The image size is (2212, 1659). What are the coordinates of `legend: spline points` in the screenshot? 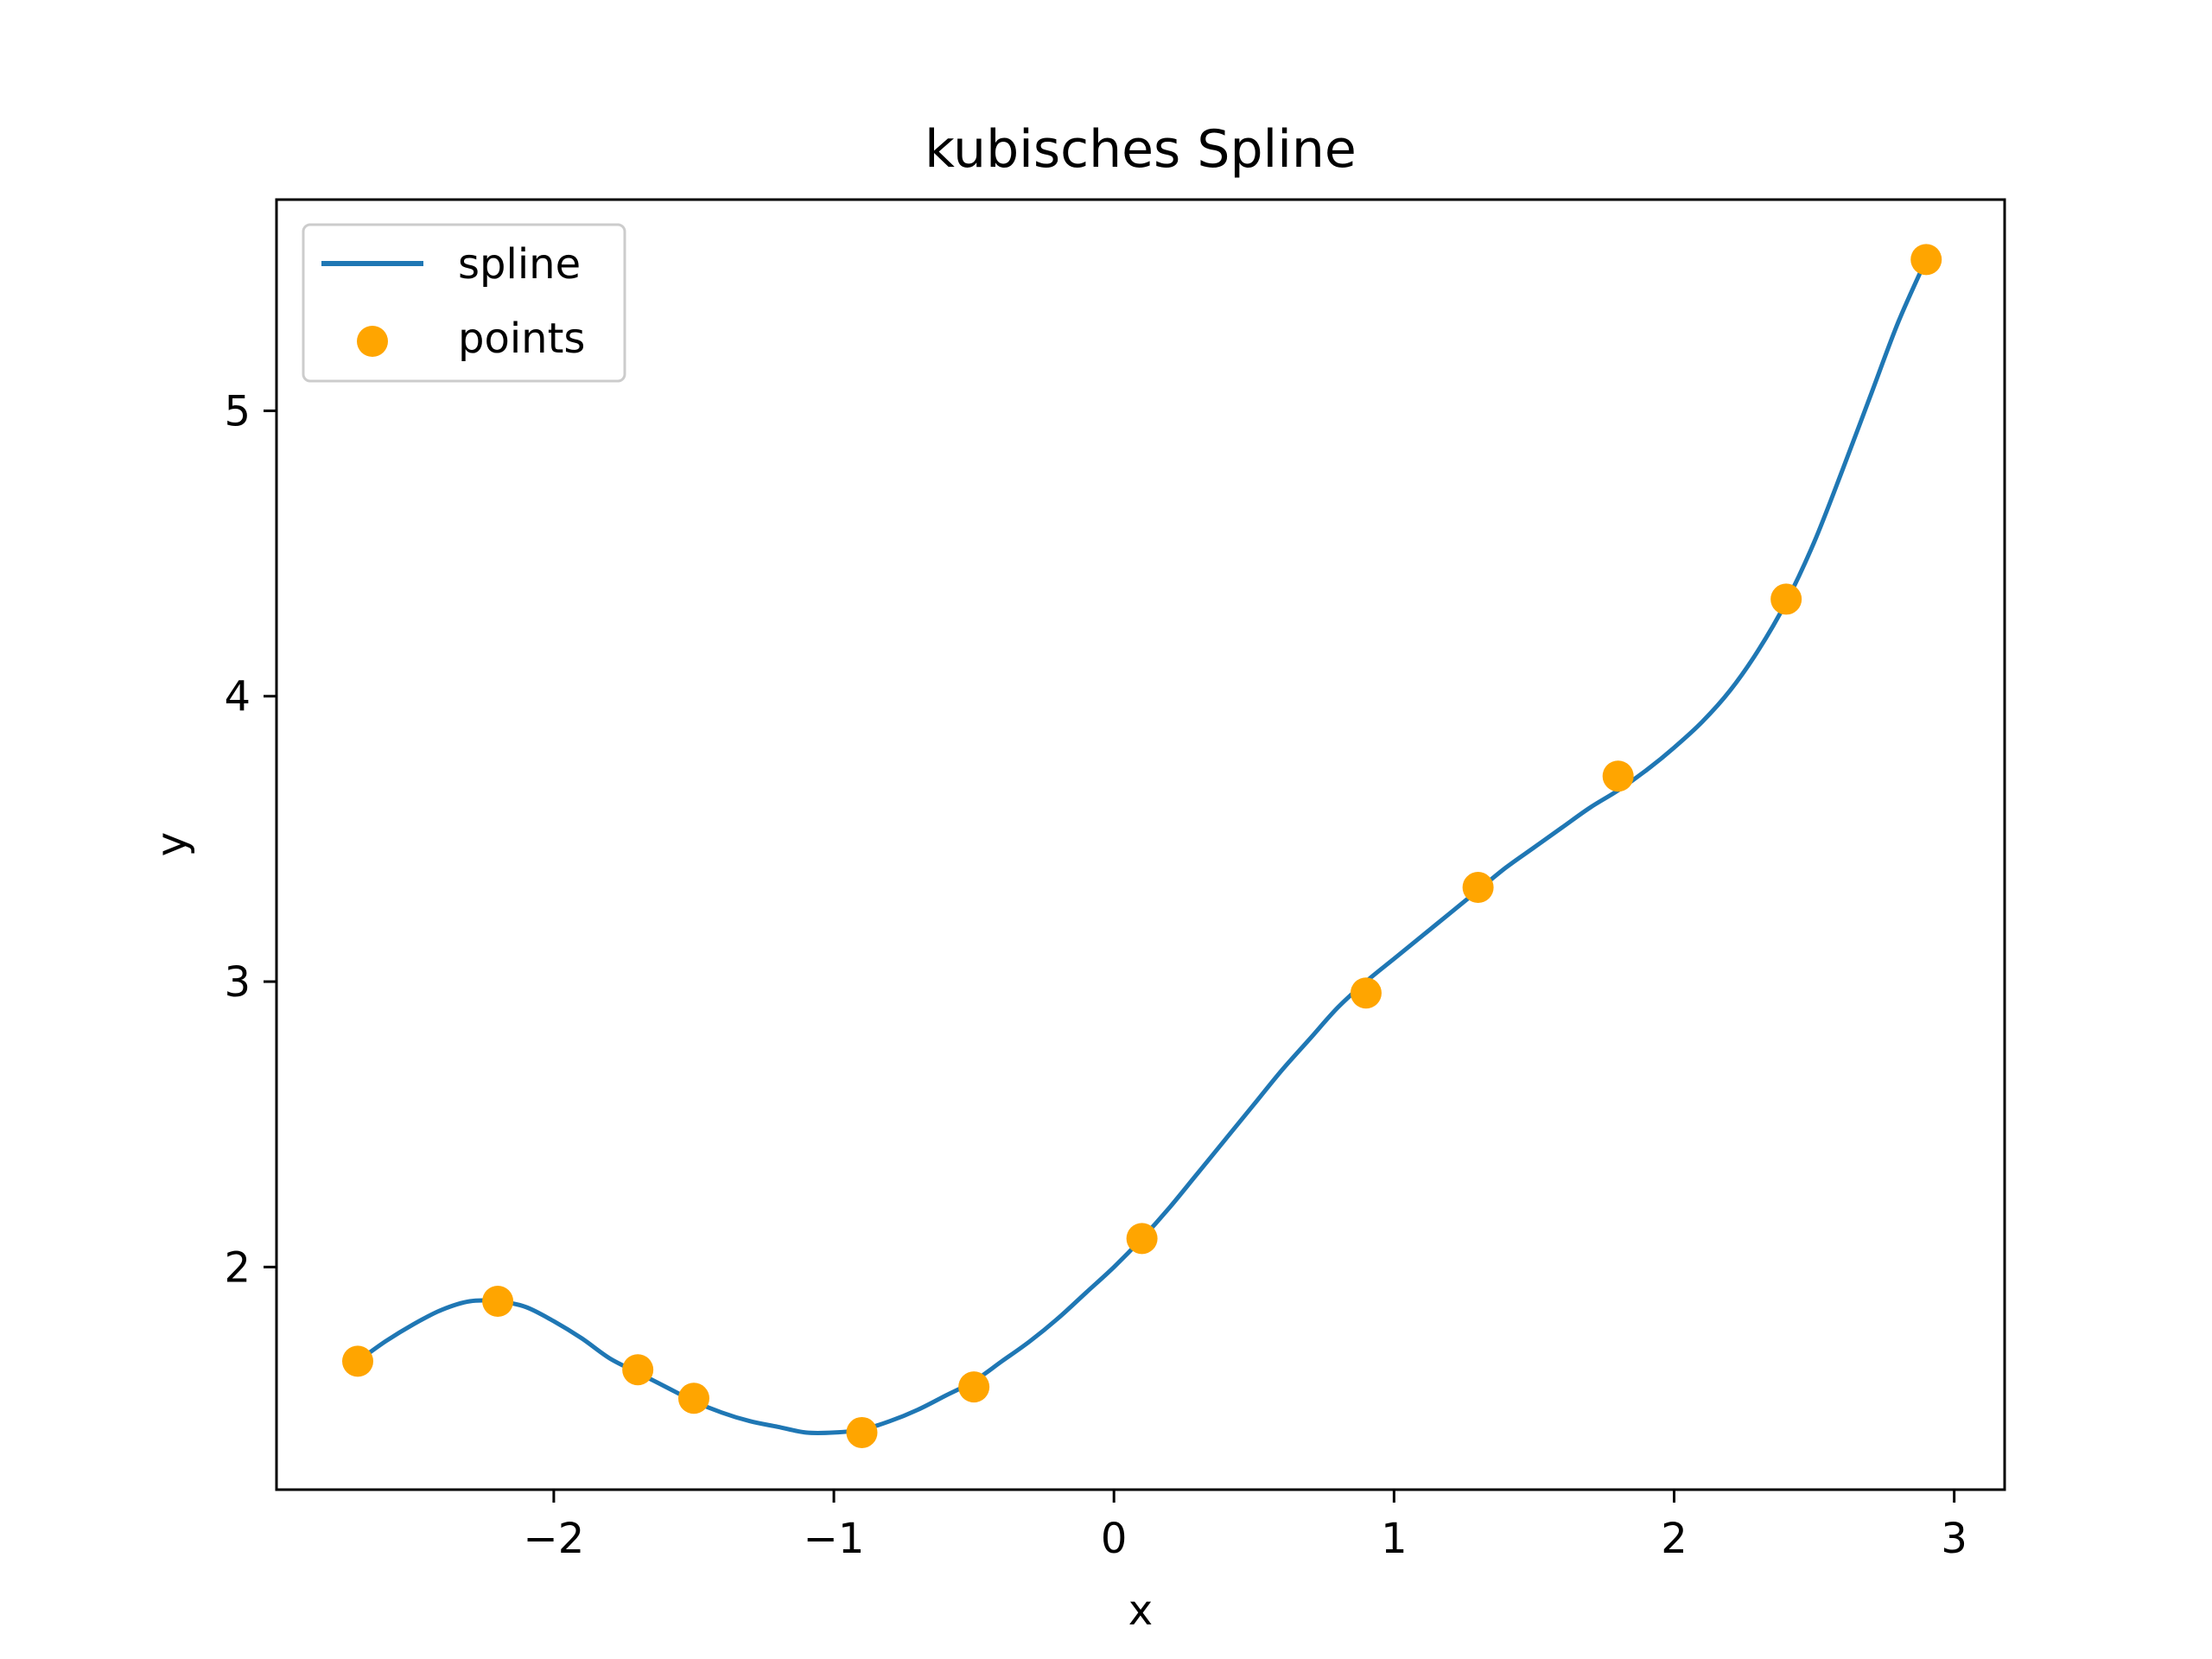 It's located at (464, 303).